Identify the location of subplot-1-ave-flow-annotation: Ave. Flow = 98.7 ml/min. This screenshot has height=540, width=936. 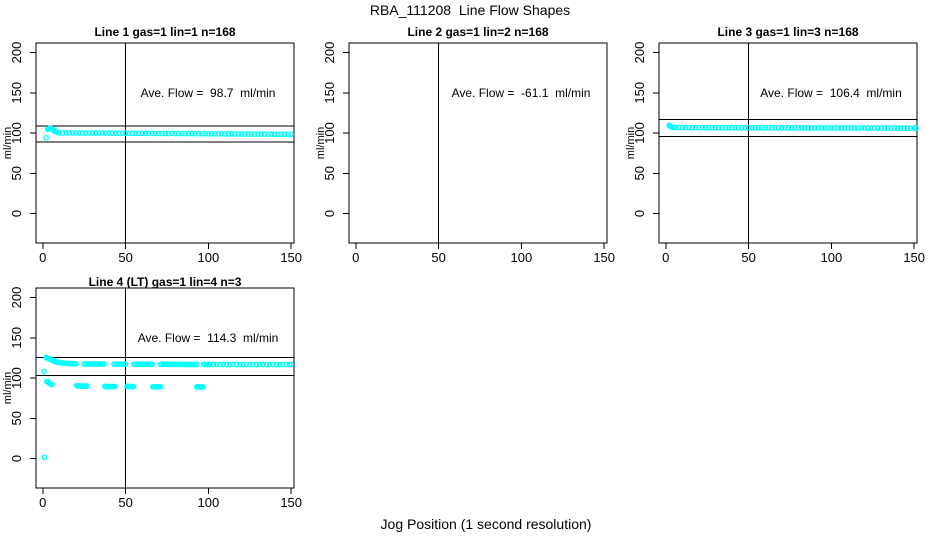
(208, 93).